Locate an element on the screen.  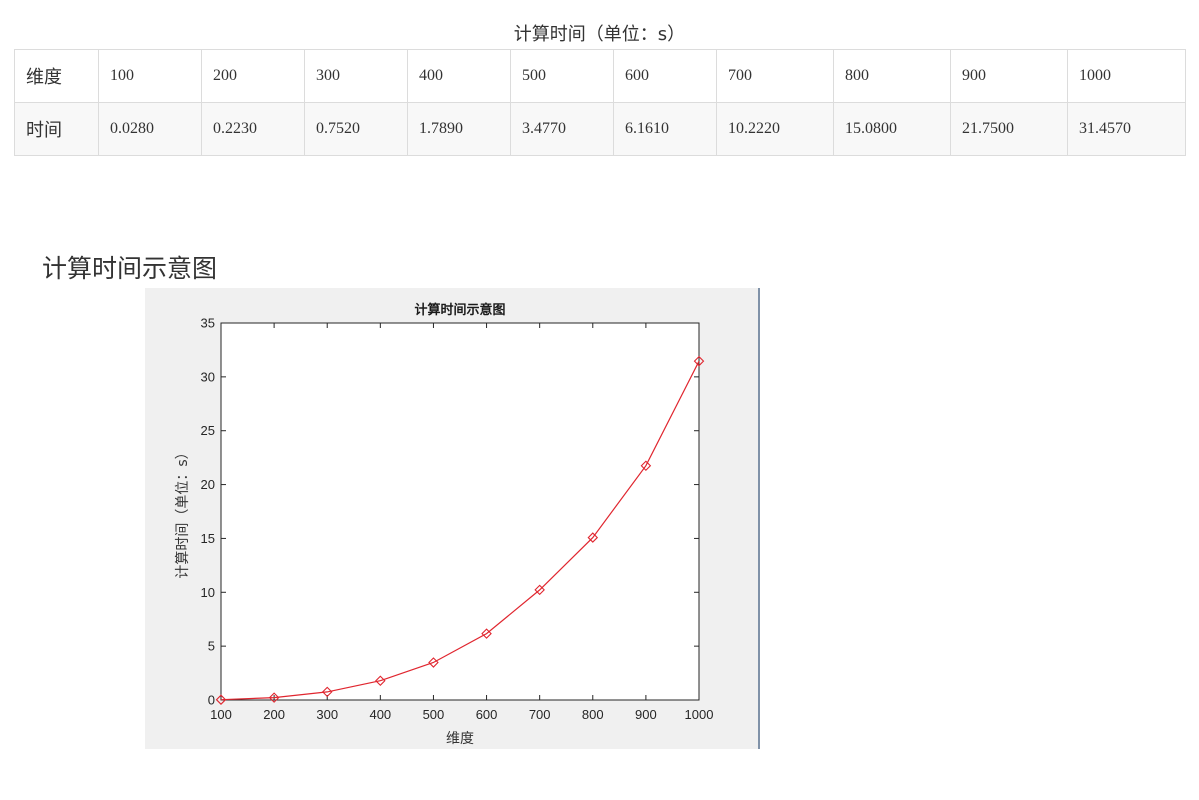
row-label: 维度 is located at coordinates (56, 76).